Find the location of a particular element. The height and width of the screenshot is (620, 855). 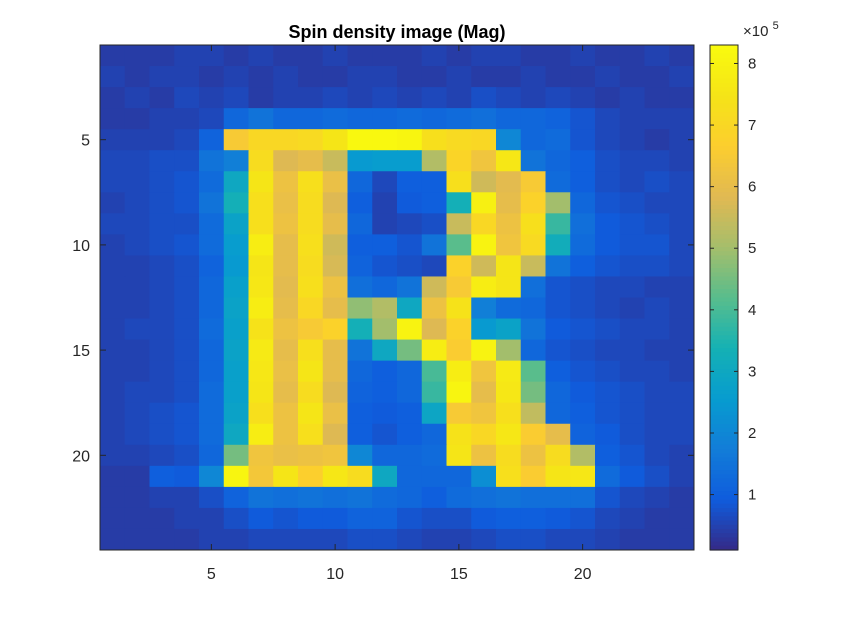

heatmap-cell-r2-c12 is located at coordinates (385, 77).